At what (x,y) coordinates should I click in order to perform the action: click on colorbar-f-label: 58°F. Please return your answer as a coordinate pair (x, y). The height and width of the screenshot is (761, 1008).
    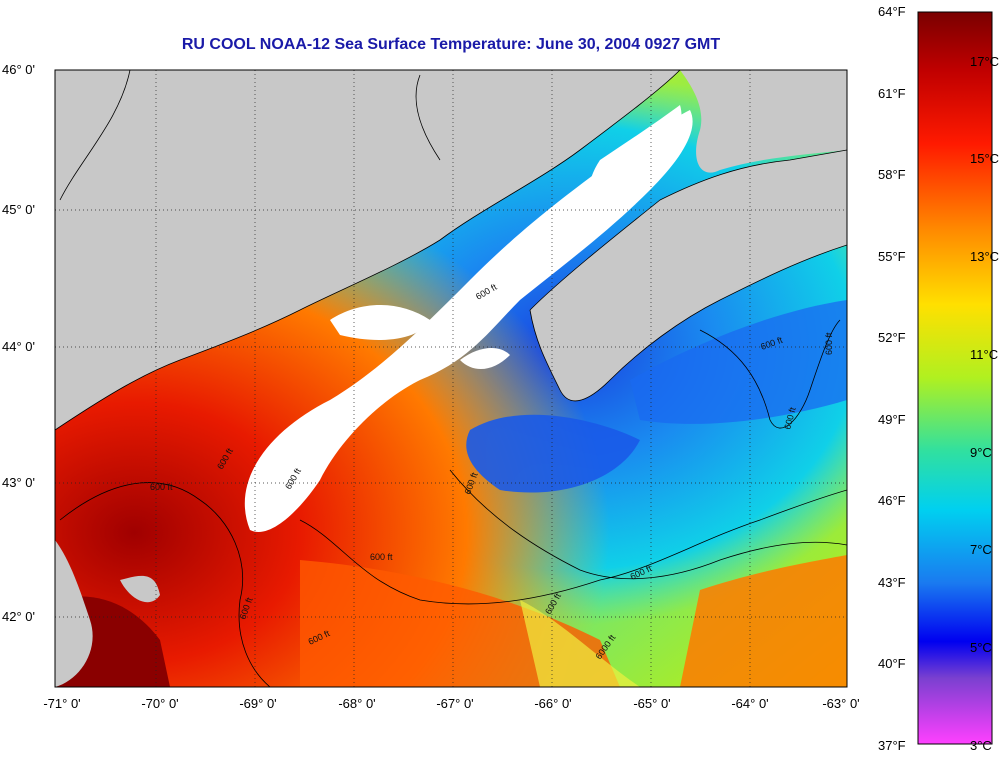
    Looking at the image, I should click on (892, 174).